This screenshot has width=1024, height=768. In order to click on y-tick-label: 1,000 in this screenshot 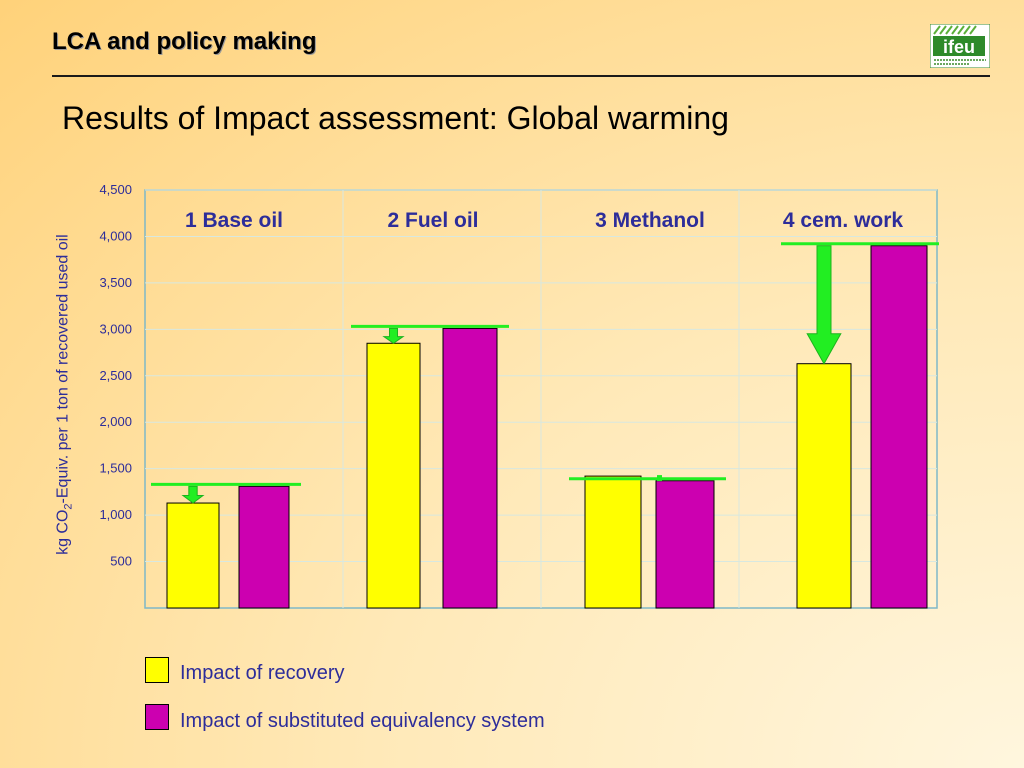, I will do `click(115, 514)`.